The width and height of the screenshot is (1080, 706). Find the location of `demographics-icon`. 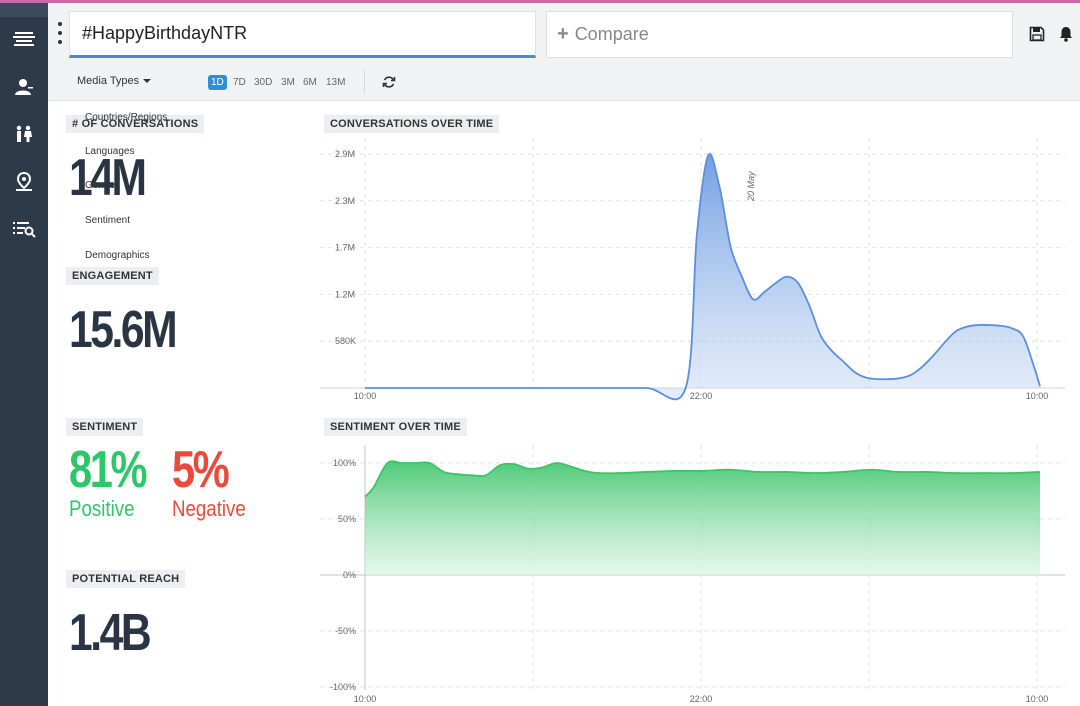

demographics-icon is located at coordinates (24, 133).